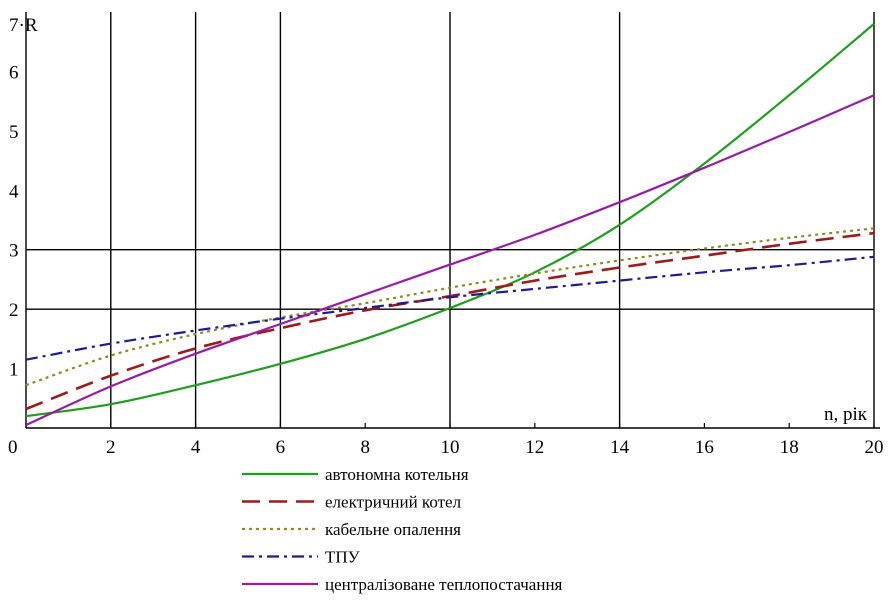 The height and width of the screenshot is (602, 891). What do you see at coordinates (196, 447) in the screenshot?
I see `x-tick-label: 4` at bounding box center [196, 447].